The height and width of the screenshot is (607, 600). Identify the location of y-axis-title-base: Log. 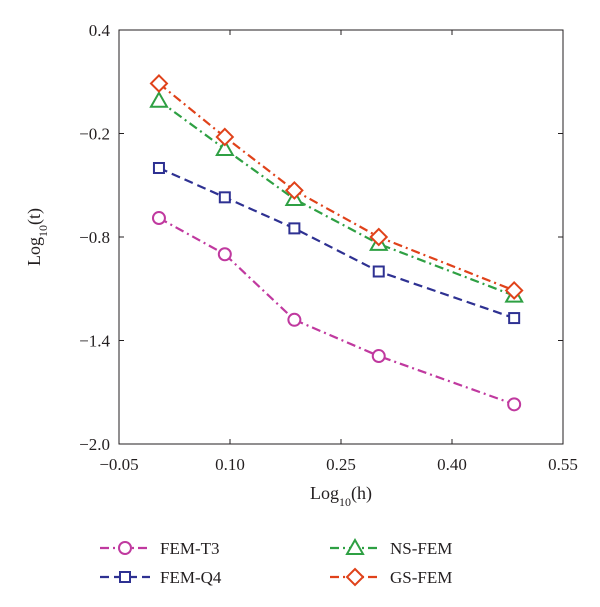
(34, 251).